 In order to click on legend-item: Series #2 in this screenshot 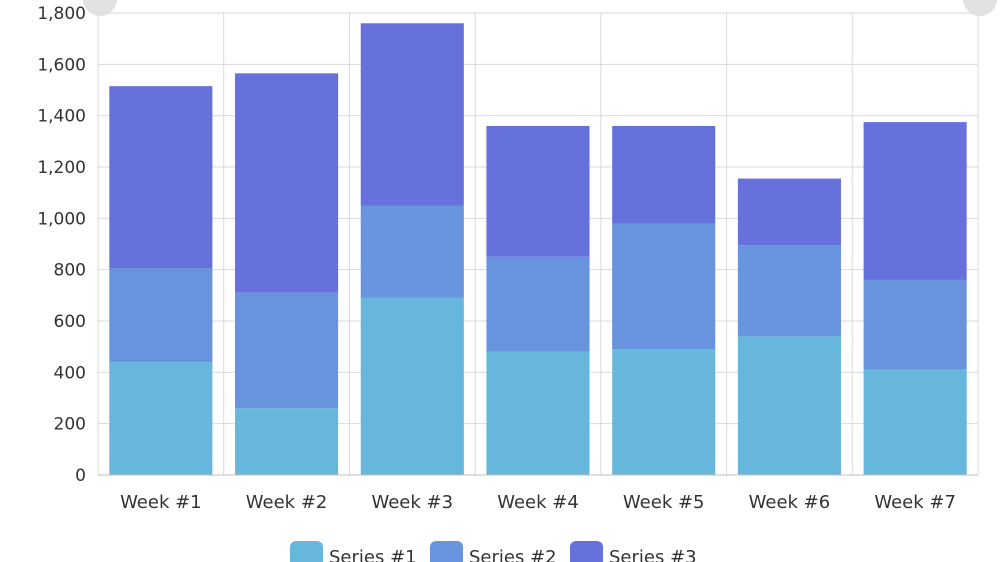, I will do `click(493, 551)`.